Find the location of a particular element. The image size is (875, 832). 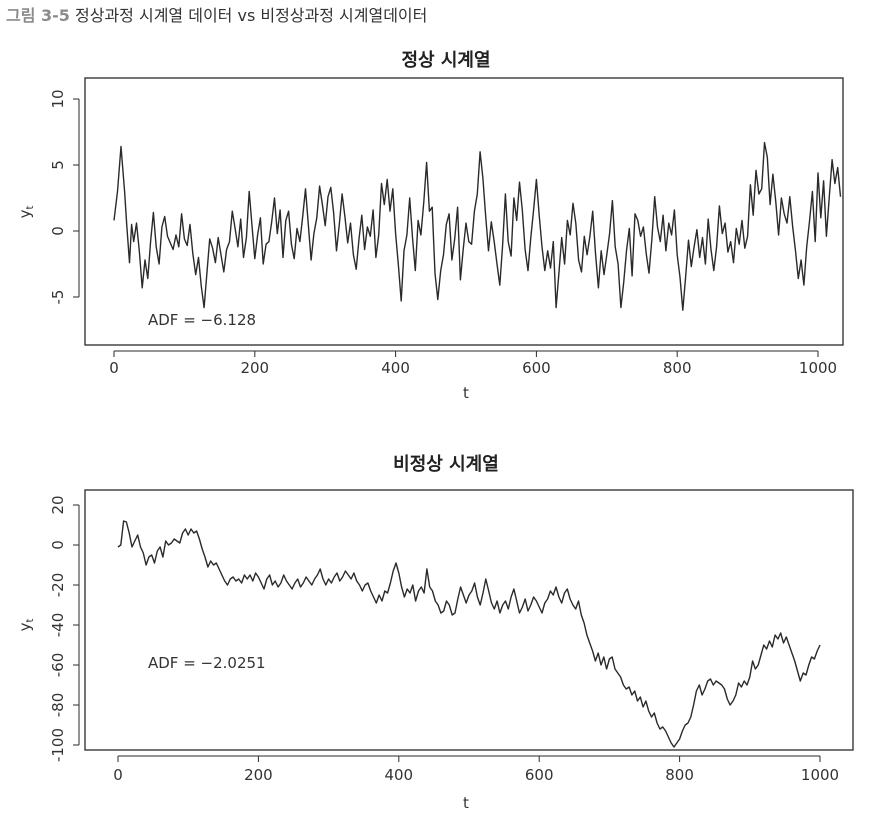

y-tick-label: 20 is located at coordinates (58, 504).